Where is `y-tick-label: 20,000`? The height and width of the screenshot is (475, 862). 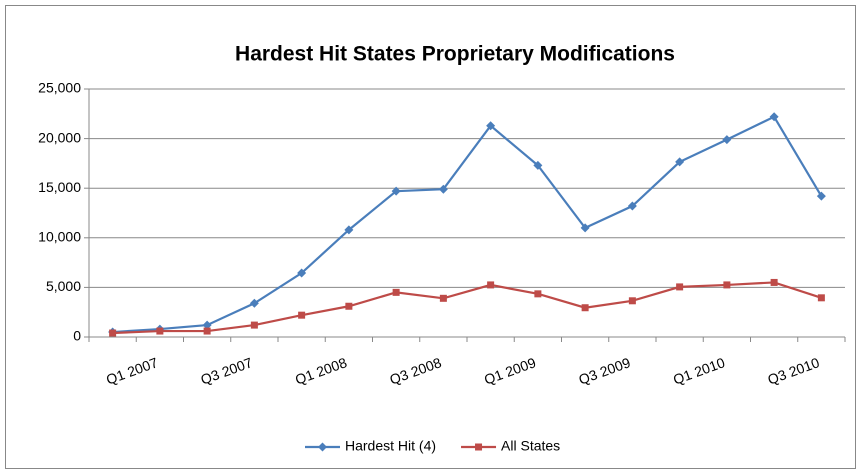
y-tick-label: 20,000 is located at coordinates (59, 137).